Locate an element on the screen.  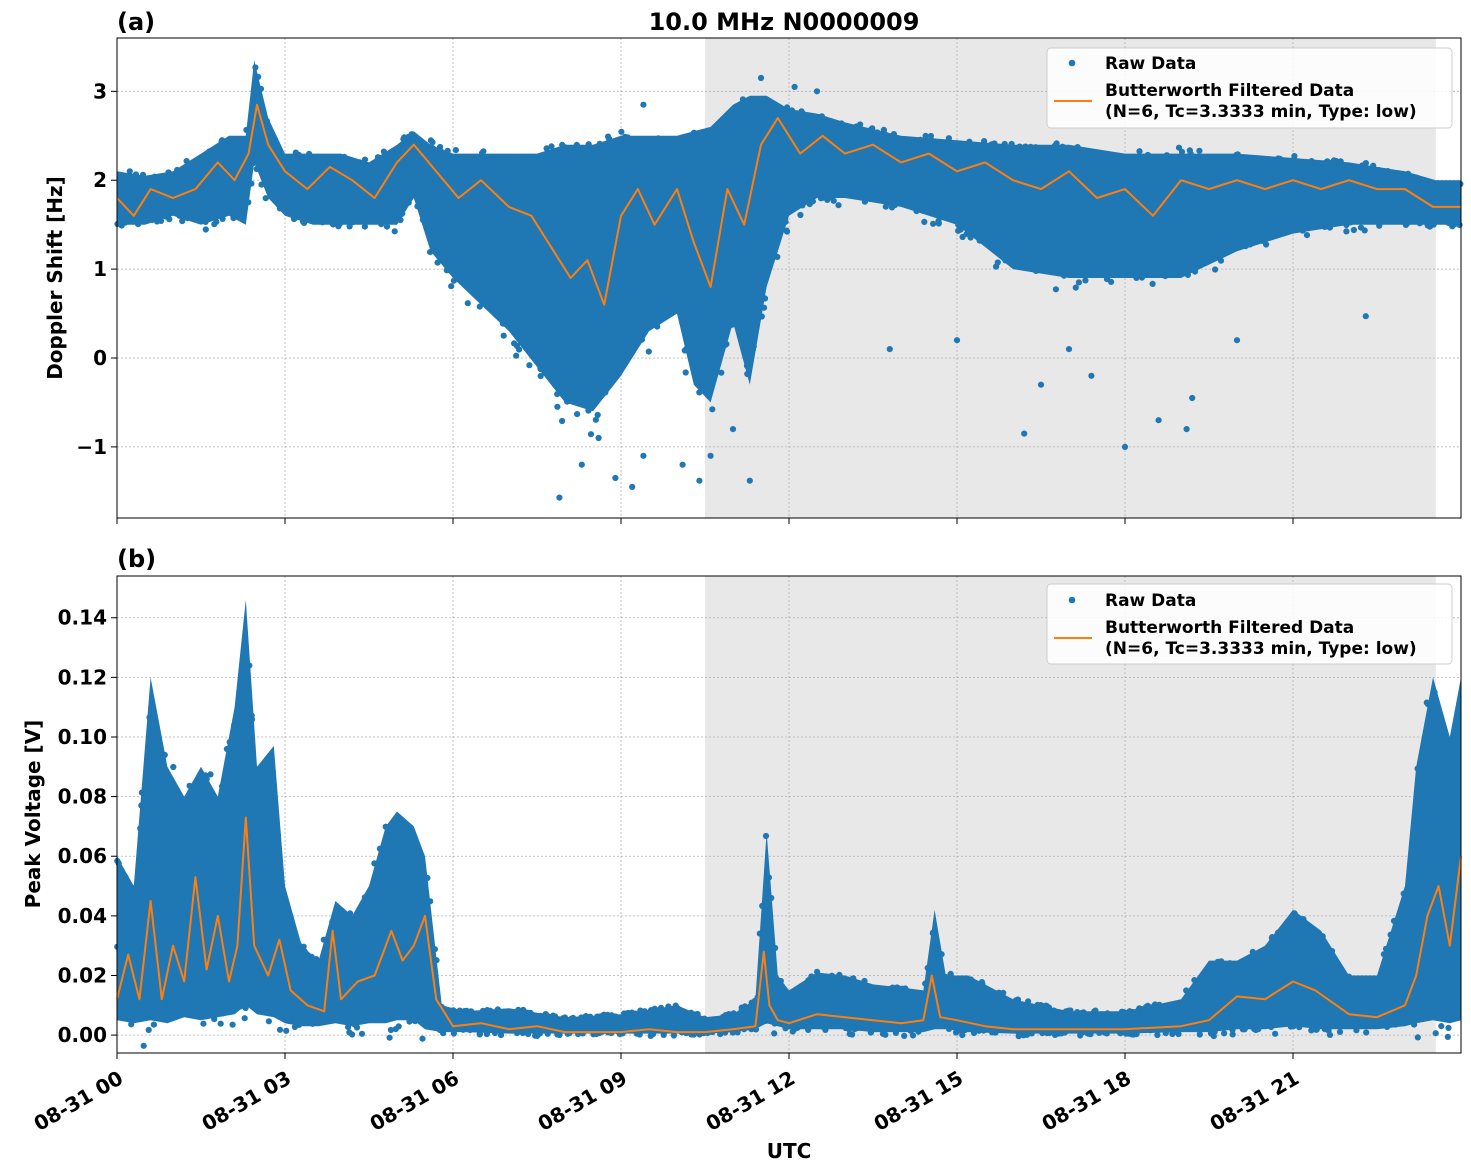
y-tick-label: 0.00 is located at coordinates (82, 1035).